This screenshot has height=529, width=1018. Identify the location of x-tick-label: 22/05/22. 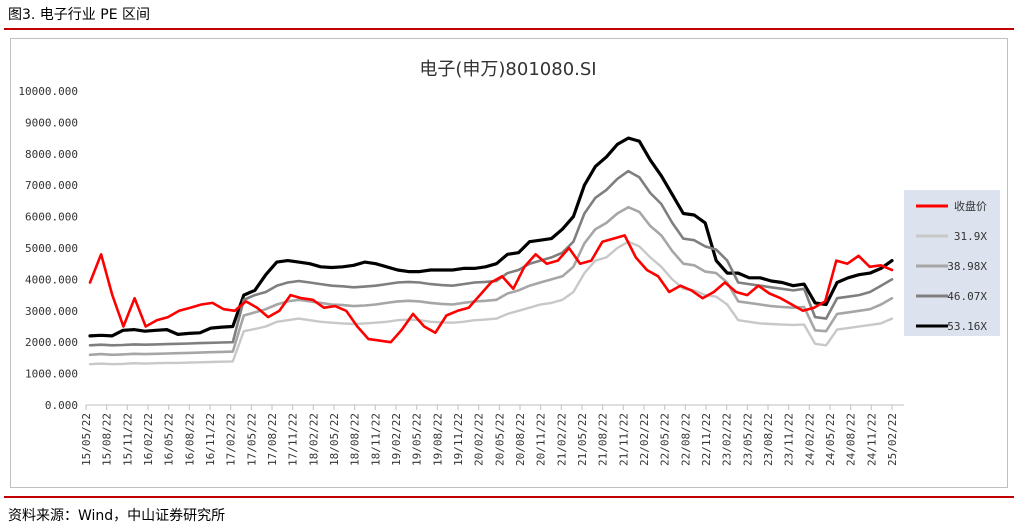
(665, 439).